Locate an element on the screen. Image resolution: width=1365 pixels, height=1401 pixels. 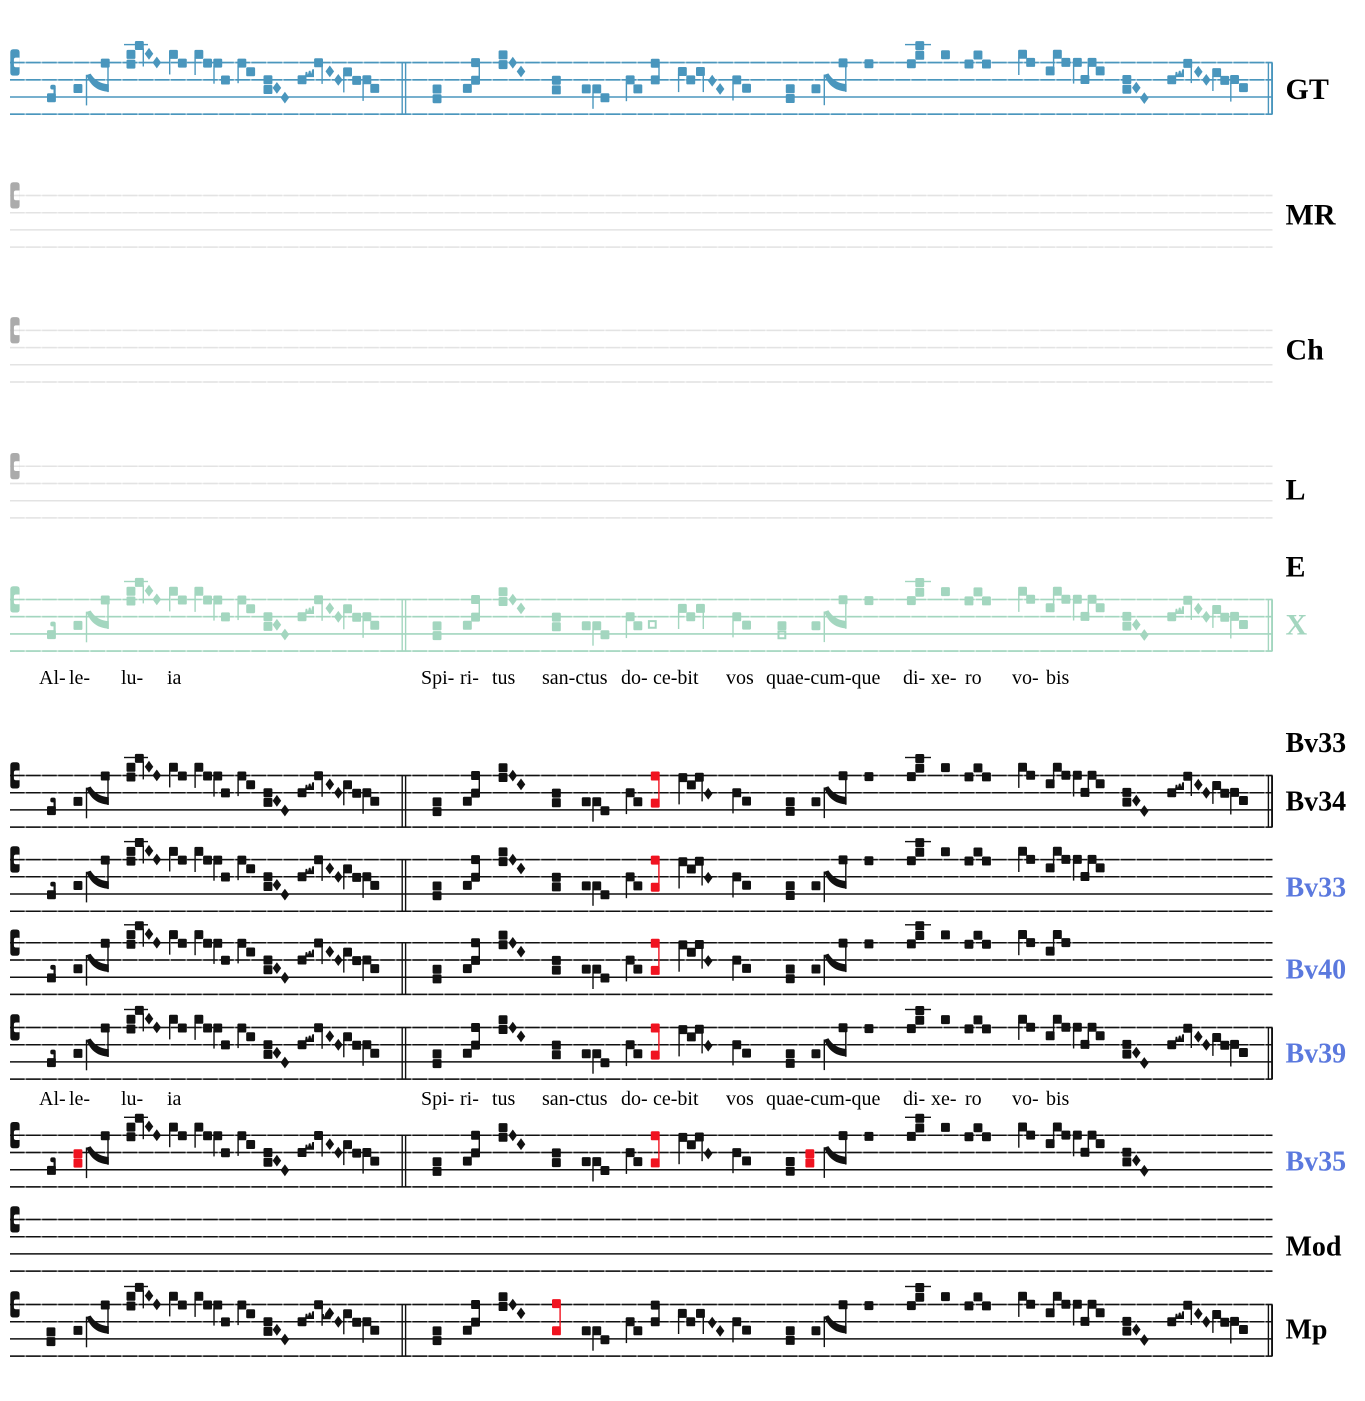
svg-text: Mod is located at coordinates (1314, 1246).